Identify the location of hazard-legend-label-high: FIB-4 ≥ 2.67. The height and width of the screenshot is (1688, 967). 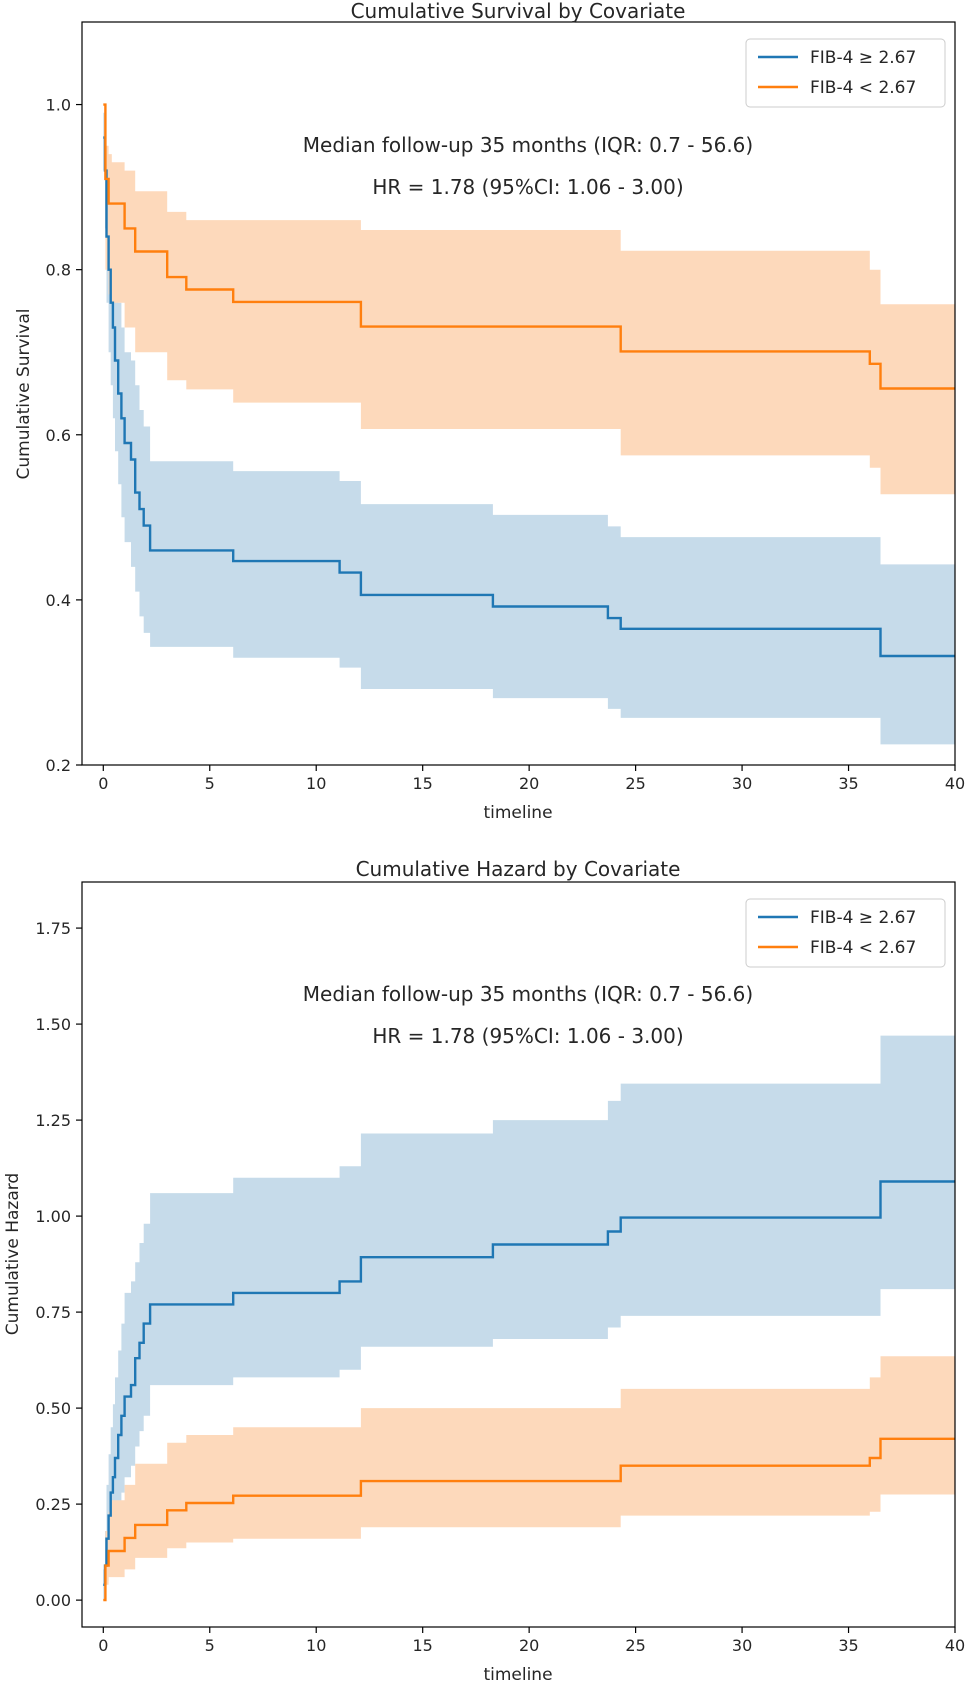
(863, 918).